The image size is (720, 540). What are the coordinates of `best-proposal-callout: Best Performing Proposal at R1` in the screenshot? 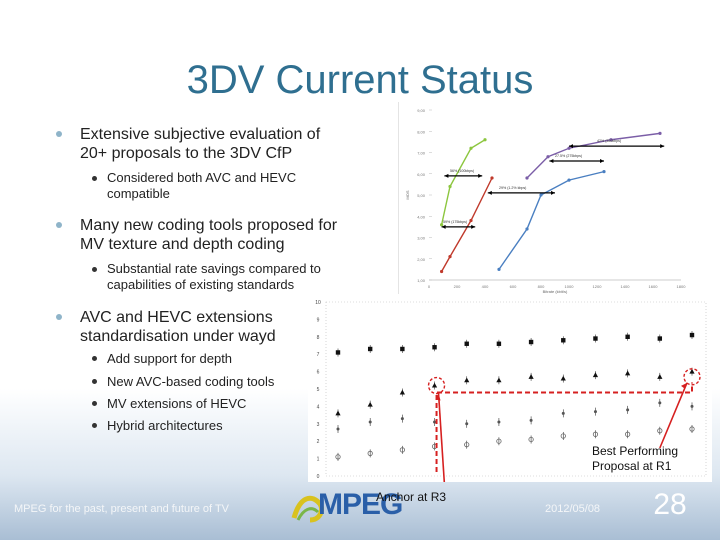 It's located at (635, 458).